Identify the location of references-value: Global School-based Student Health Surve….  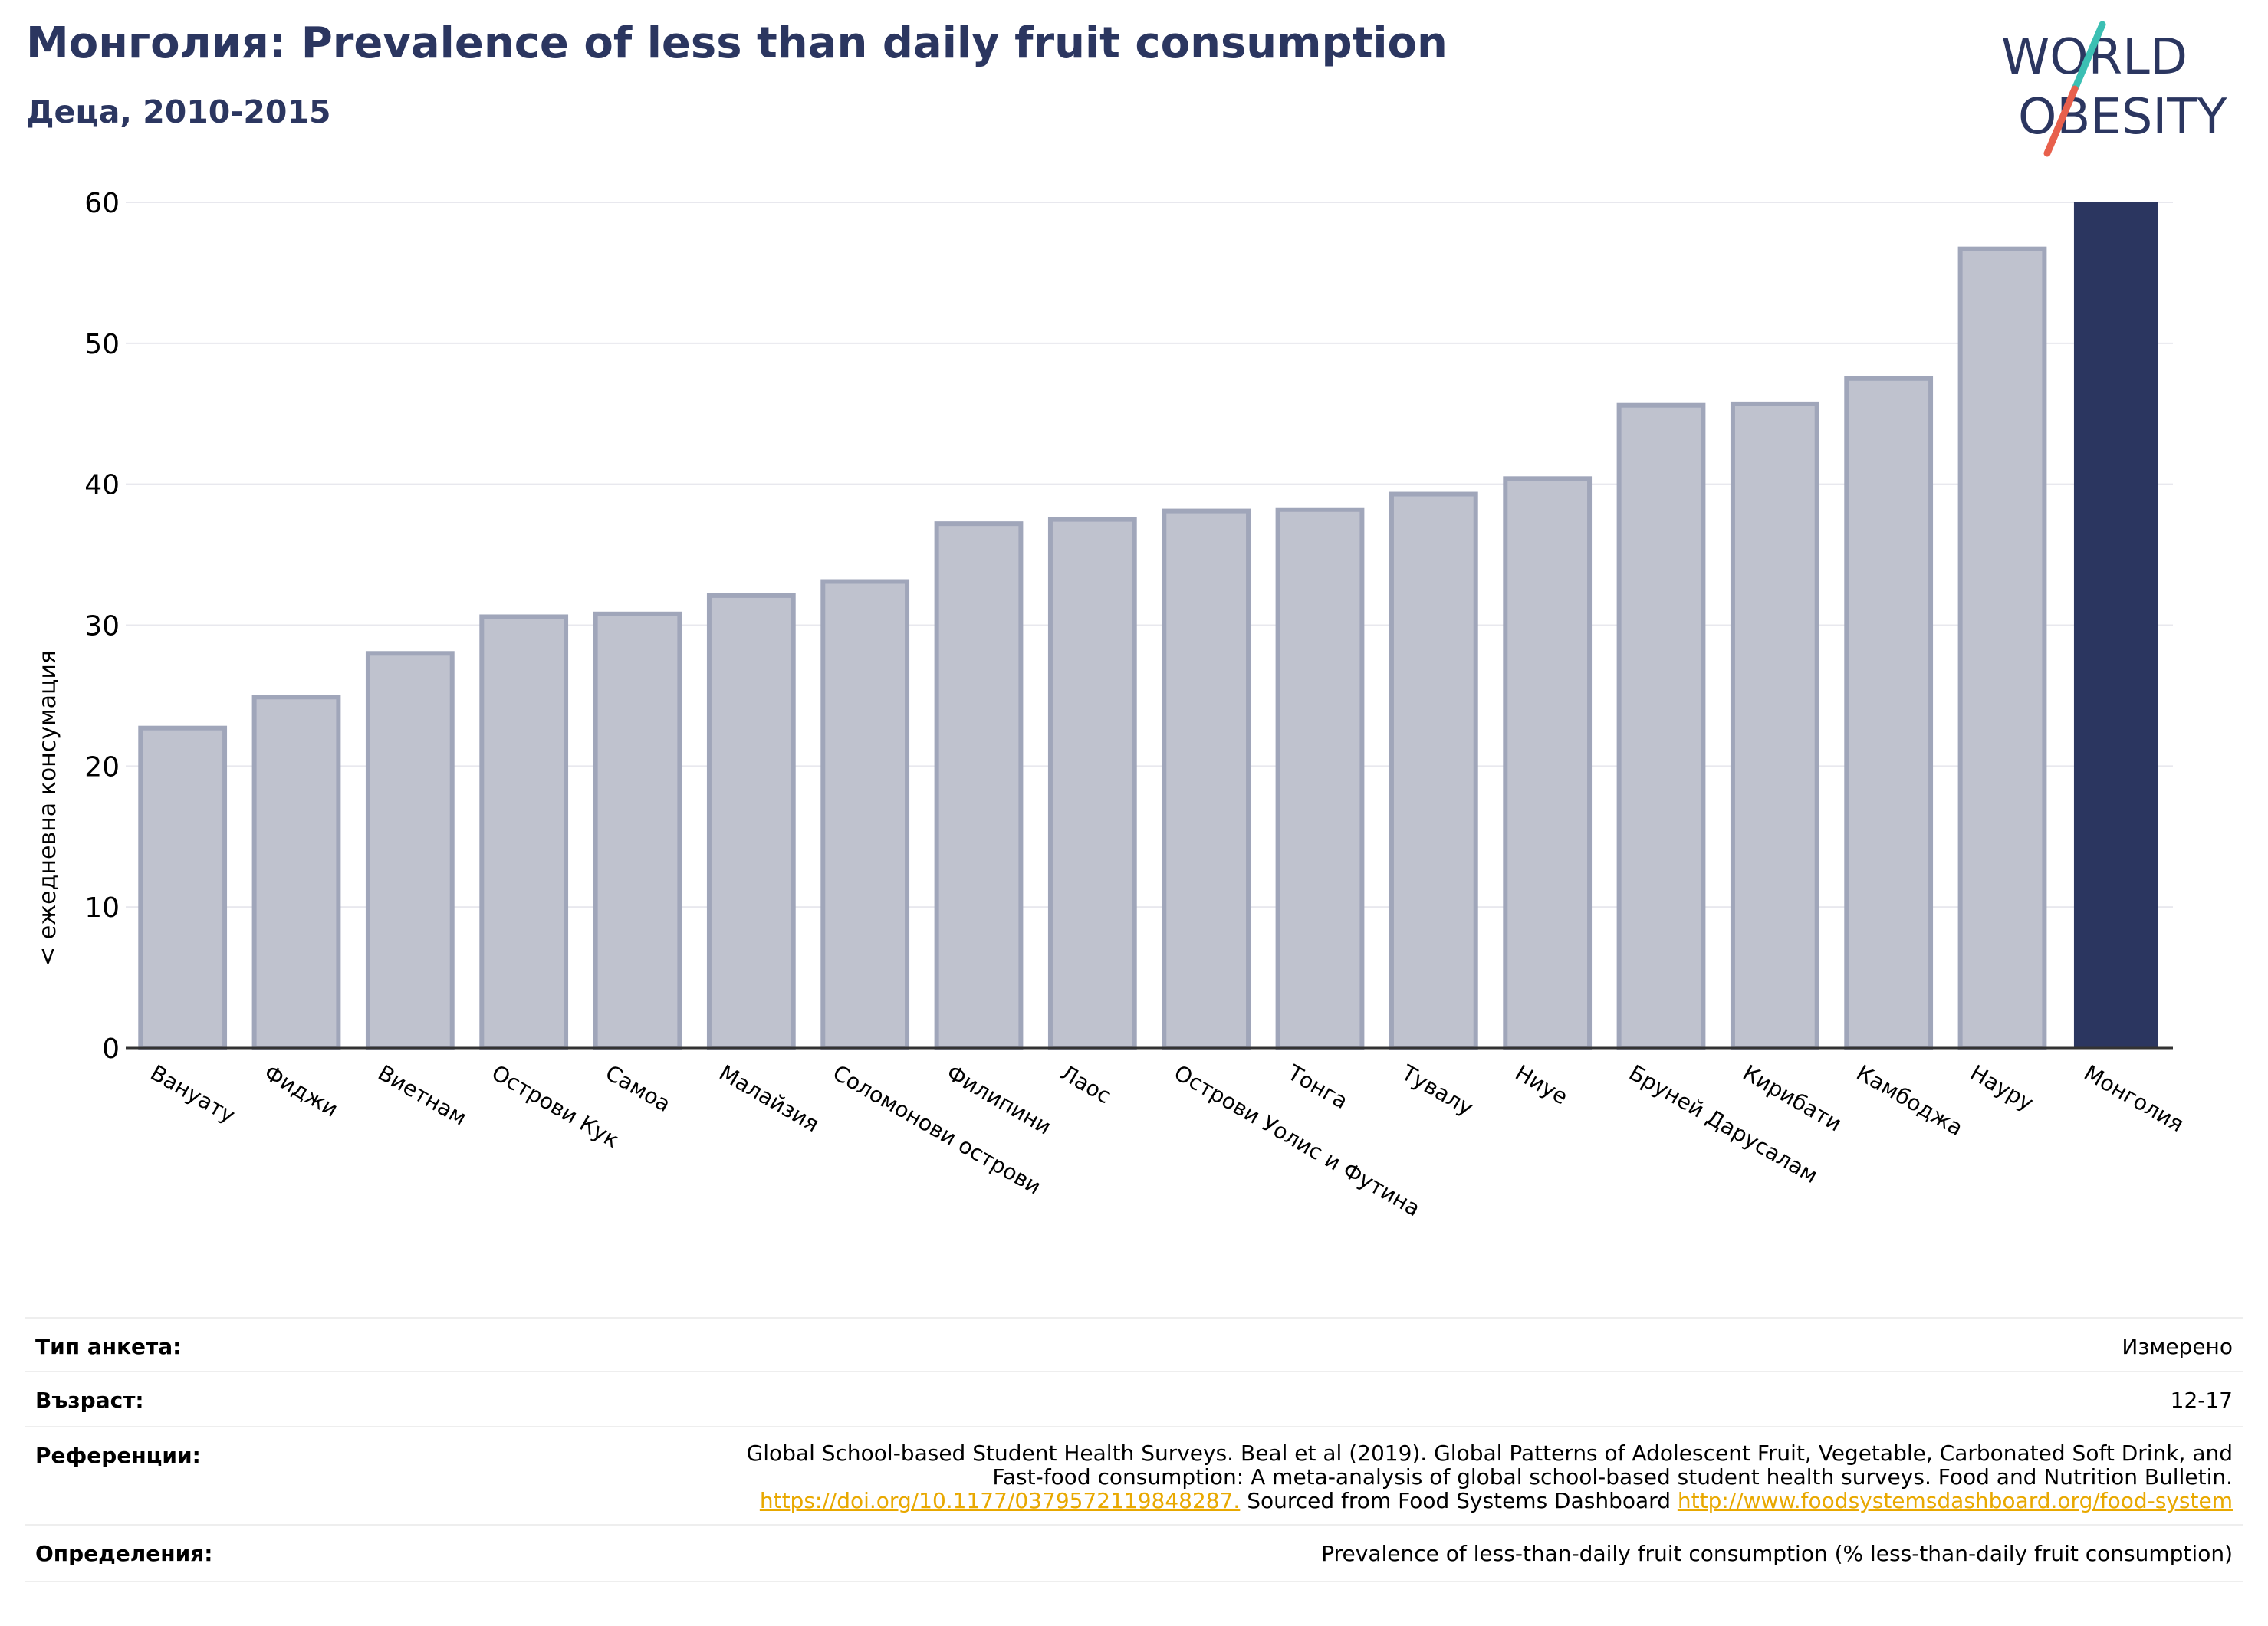
(1408, 1477).